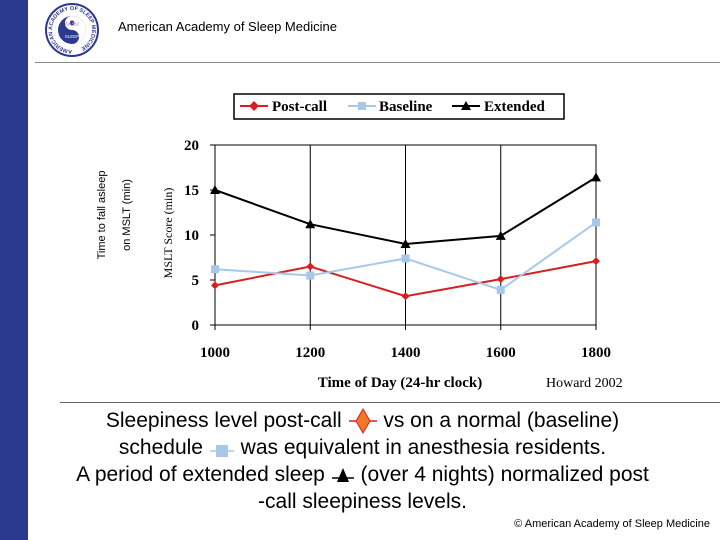 The image size is (720, 540). Describe the element at coordinates (584, 383) in the screenshot. I see `chart-annotation: Howard 2002` at that location.